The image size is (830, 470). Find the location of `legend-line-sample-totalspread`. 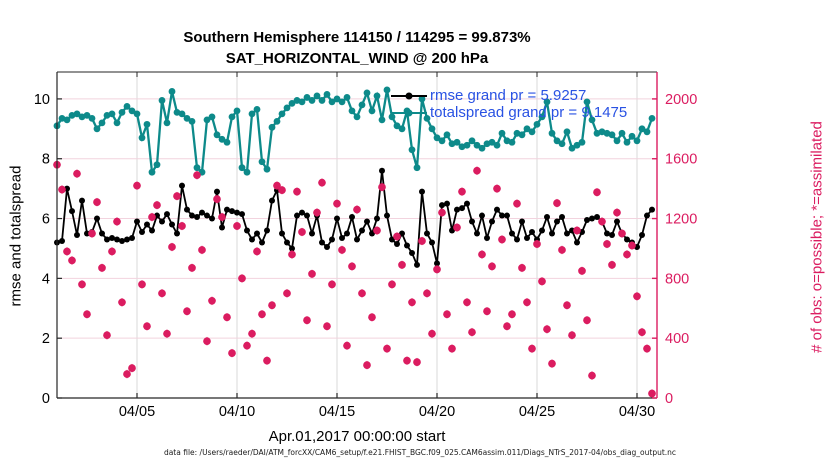

legend-line-sample-totalspread is located at coordinates (409, 112).